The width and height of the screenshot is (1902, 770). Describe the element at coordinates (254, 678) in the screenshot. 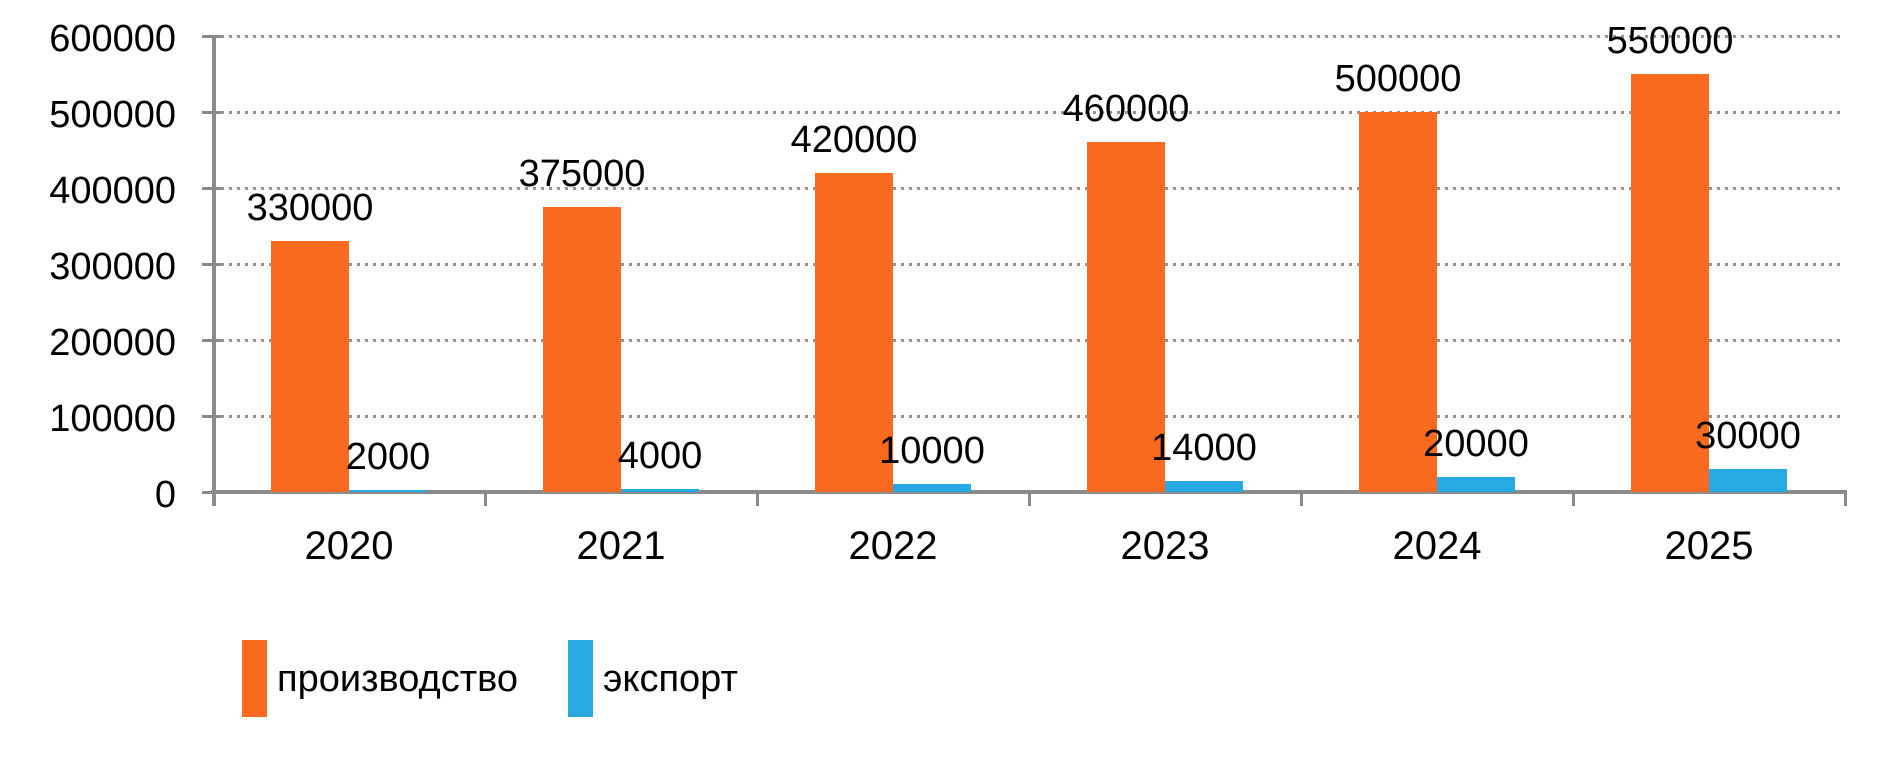

I see `legend-swatch-production` at that location.